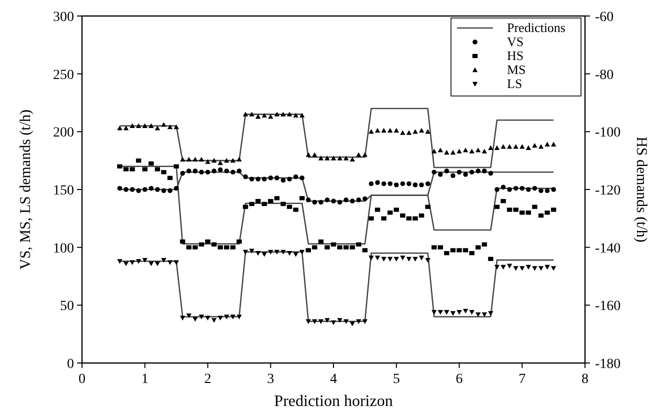  I want to click on y2-tick-label: -160, so click(608, 306).